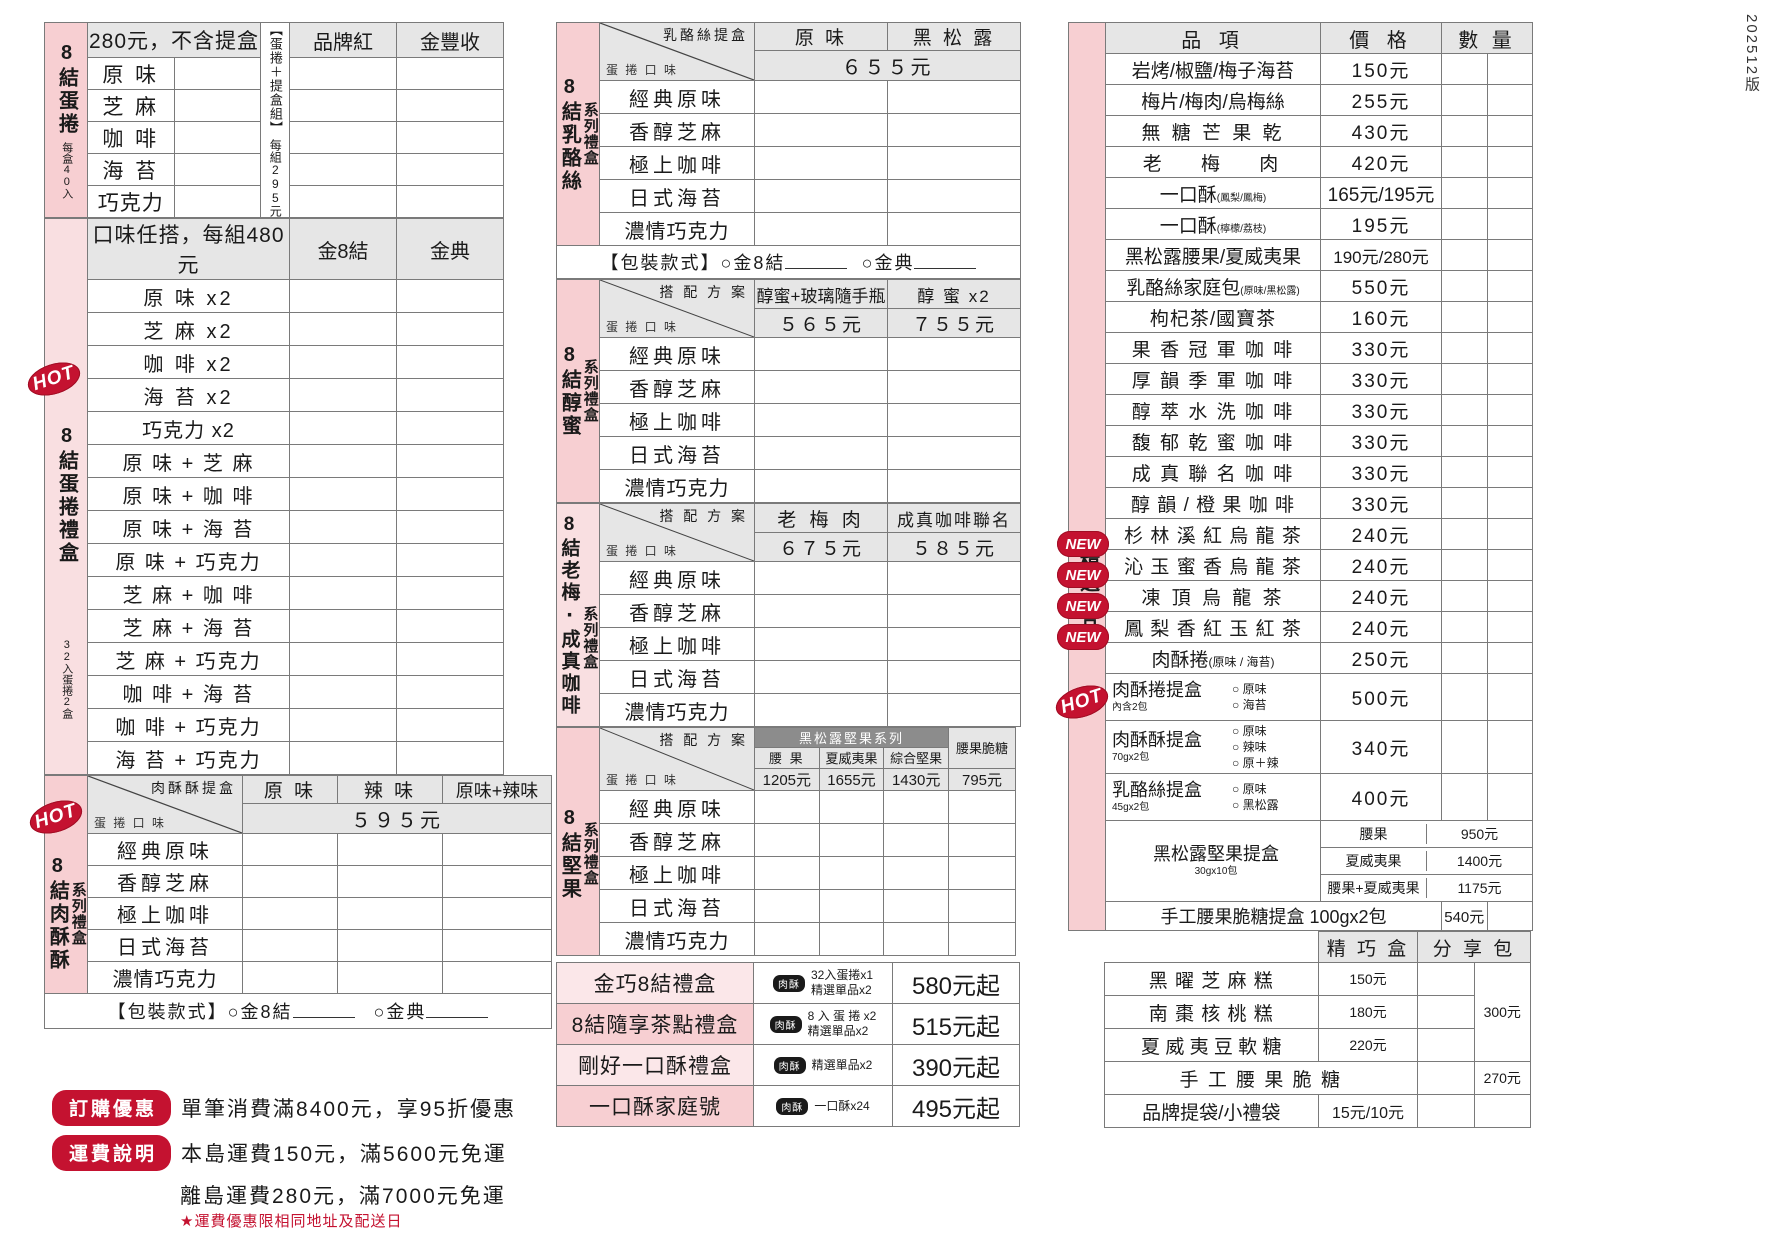 Image resolution: width=1766 pixels, height=1252 pixels. Describe the element at coordinates (1255, 763) in the screenshot. I see `optrow-option: ○ 原＋辣` at that location.